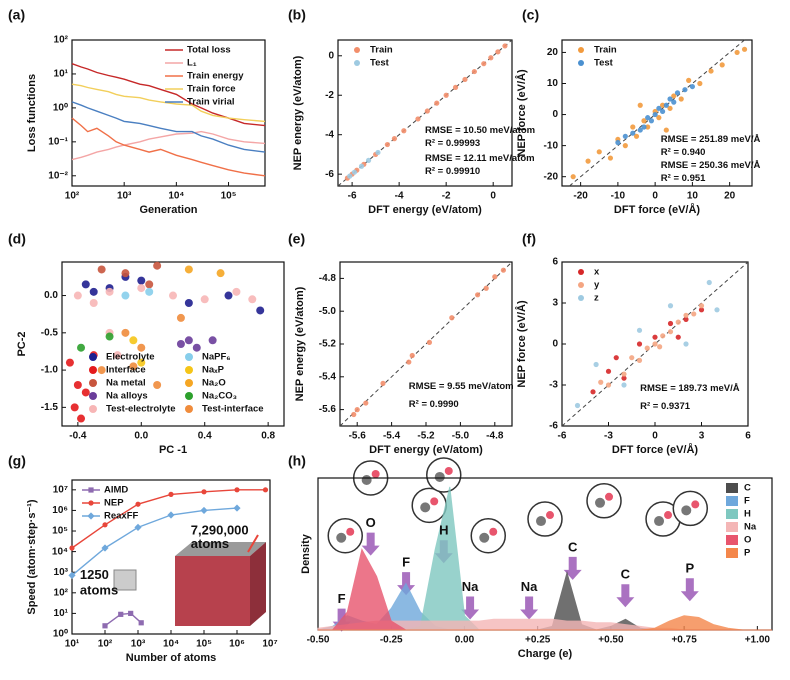 The height and width of the screenshot is (680, 790). I want to click on line, so click(168, 103).